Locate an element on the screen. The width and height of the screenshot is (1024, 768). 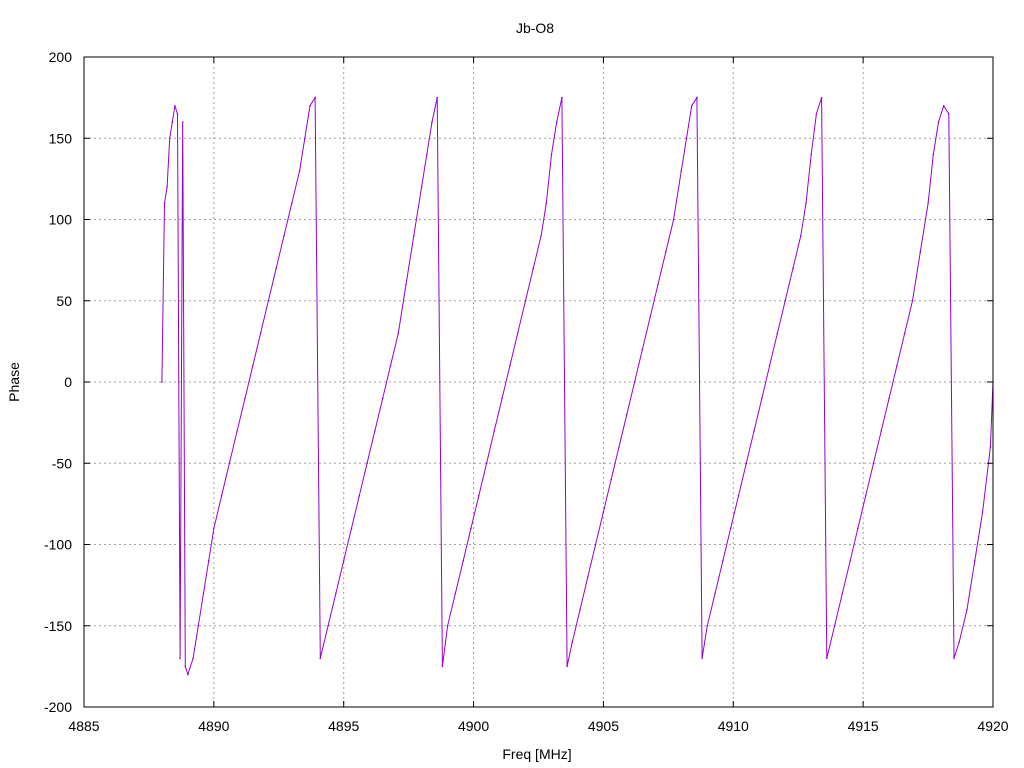
x-axis-label: Freq [MHz] is located at coordinates (536, 754).